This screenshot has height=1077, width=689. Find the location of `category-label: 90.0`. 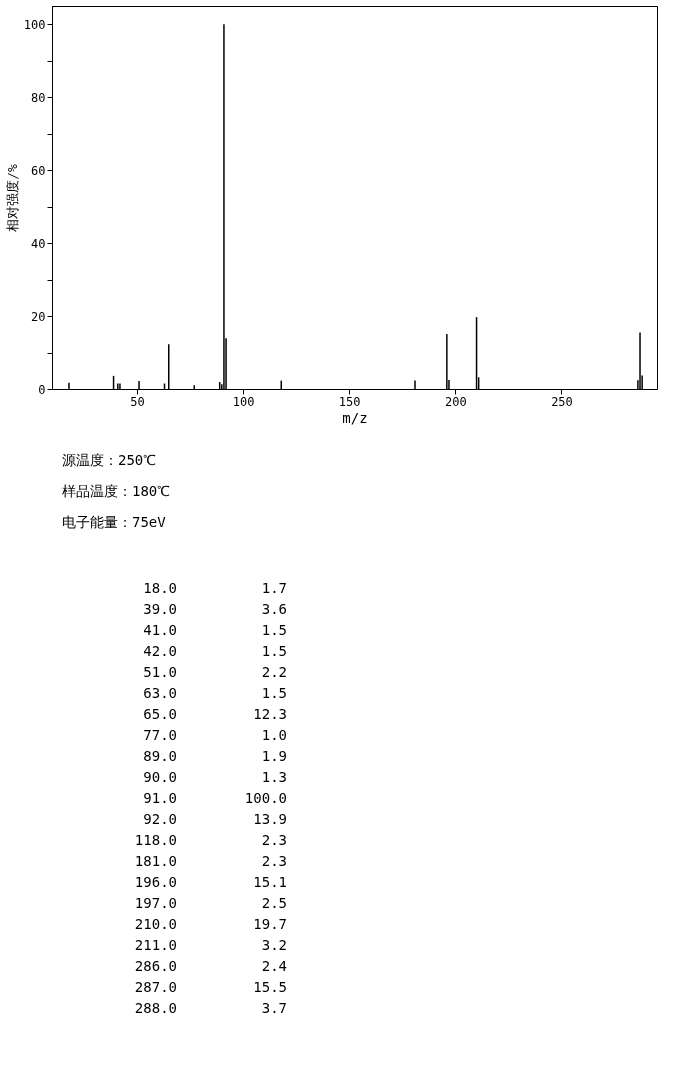

category-label: 90.0 is located at coordinates (160, 777).